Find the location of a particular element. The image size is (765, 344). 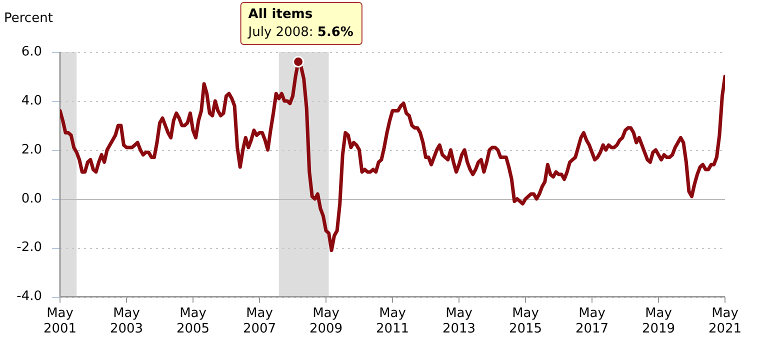

x-tick-label: May 2013 is located at coordinates (459, 321).